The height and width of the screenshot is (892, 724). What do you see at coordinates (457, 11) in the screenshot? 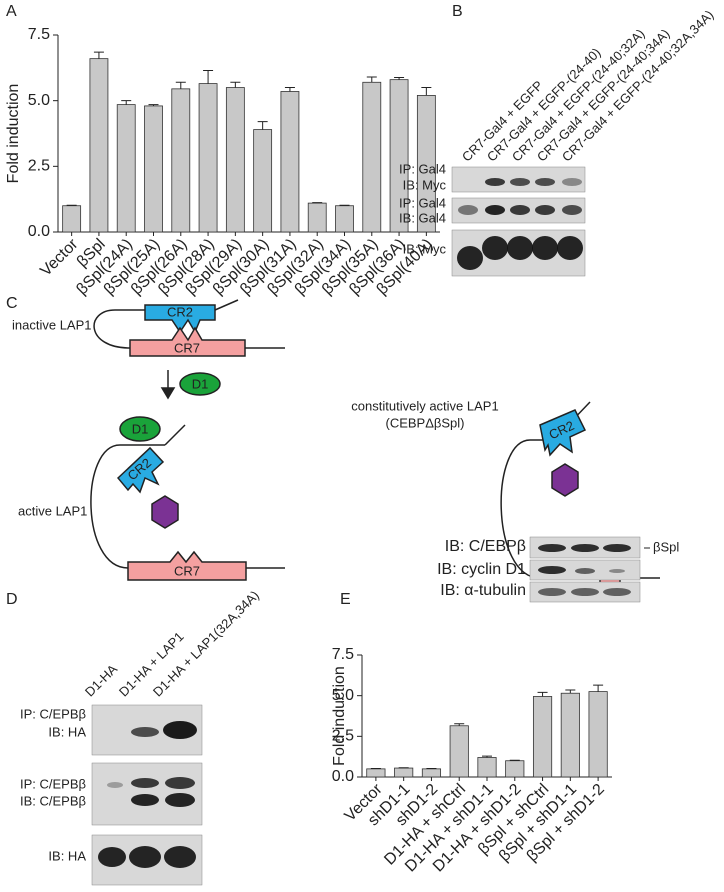
I see `panel-letter: B` at bounding box center [457, 11].